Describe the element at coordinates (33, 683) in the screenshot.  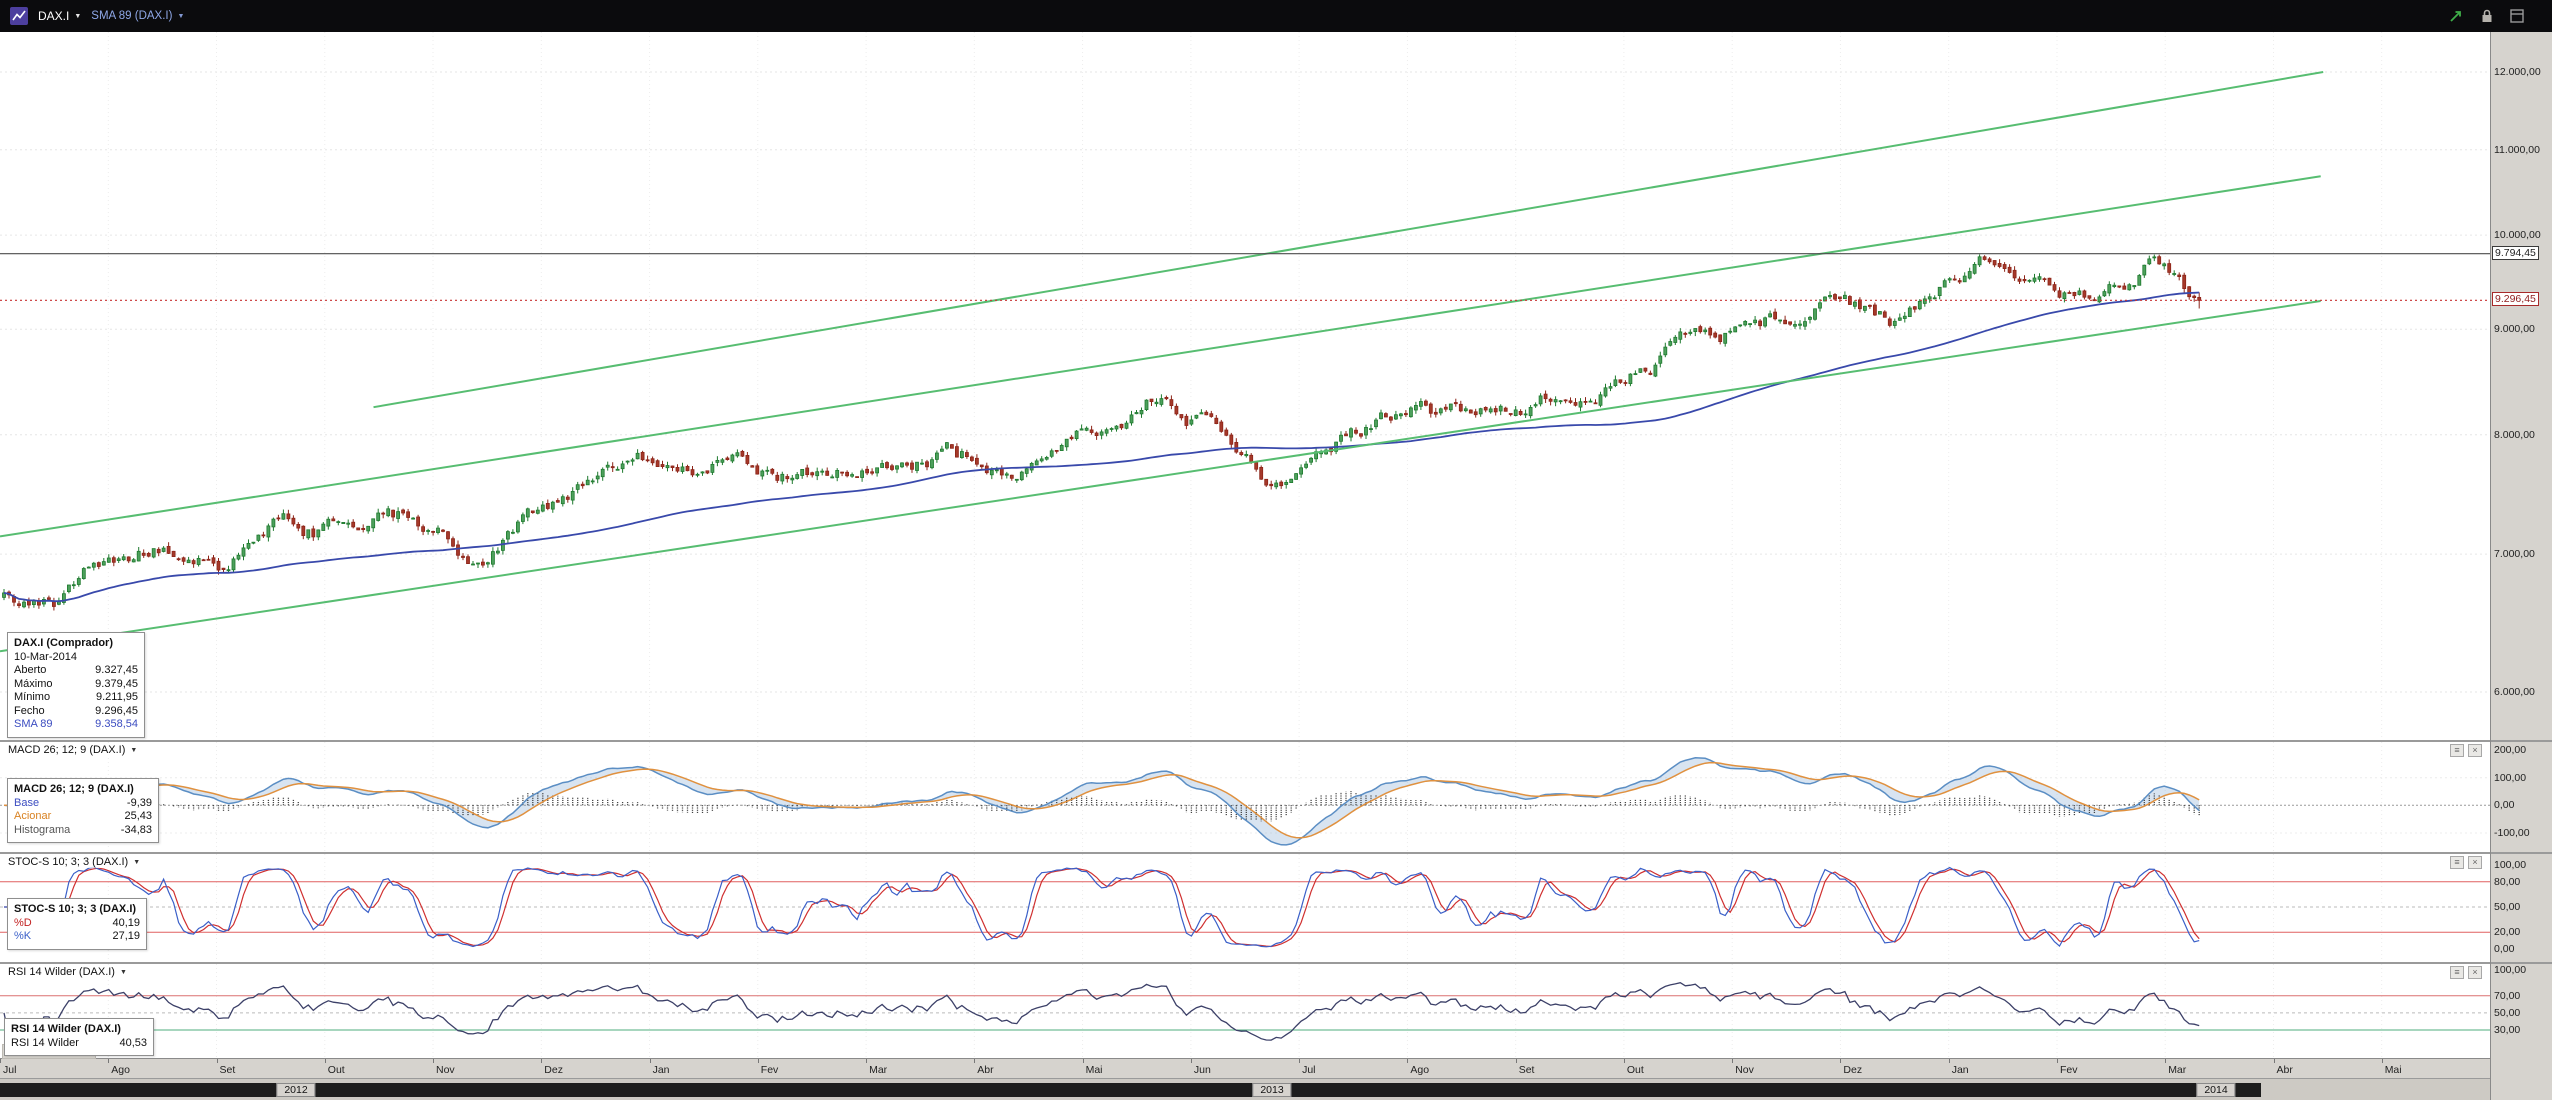
I see `tooltip-label: Máximo` at that location.